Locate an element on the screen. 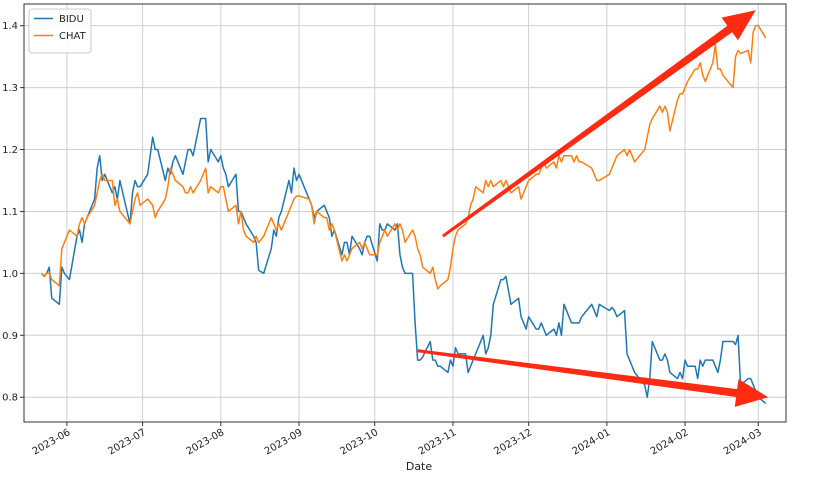  legend-label-chat: CHAT is located at coordinates (73, 36).